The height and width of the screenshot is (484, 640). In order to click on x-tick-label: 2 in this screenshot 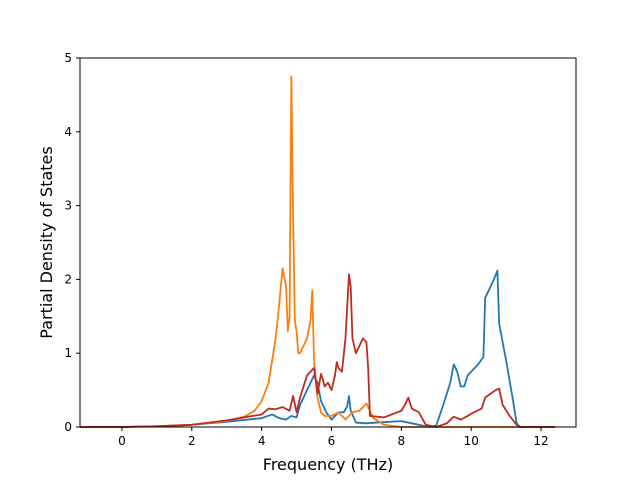, I will do `click(192, 441)`.